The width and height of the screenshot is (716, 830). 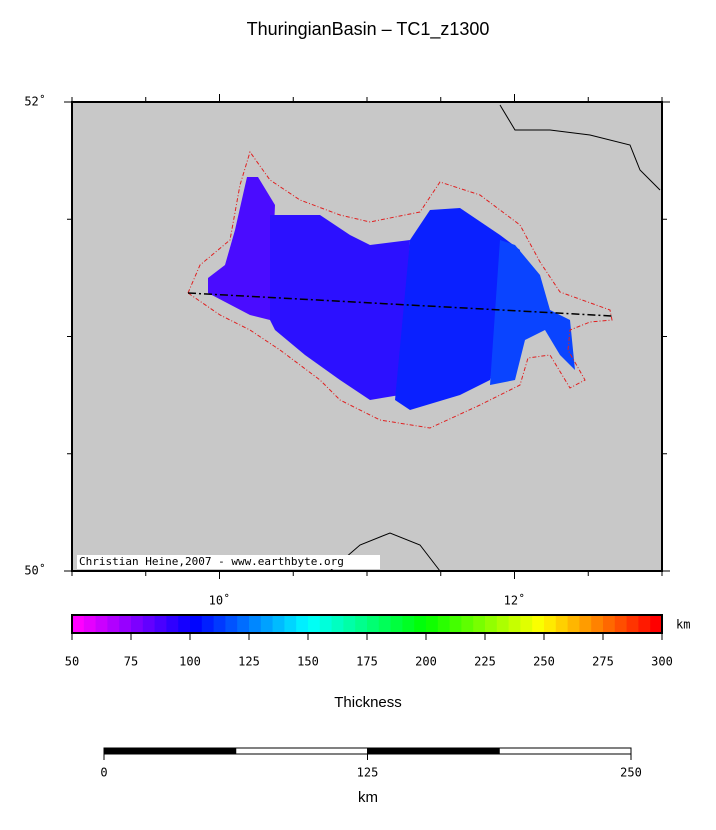 I want to click on colorbar-frame, so click(x=367, y=624).